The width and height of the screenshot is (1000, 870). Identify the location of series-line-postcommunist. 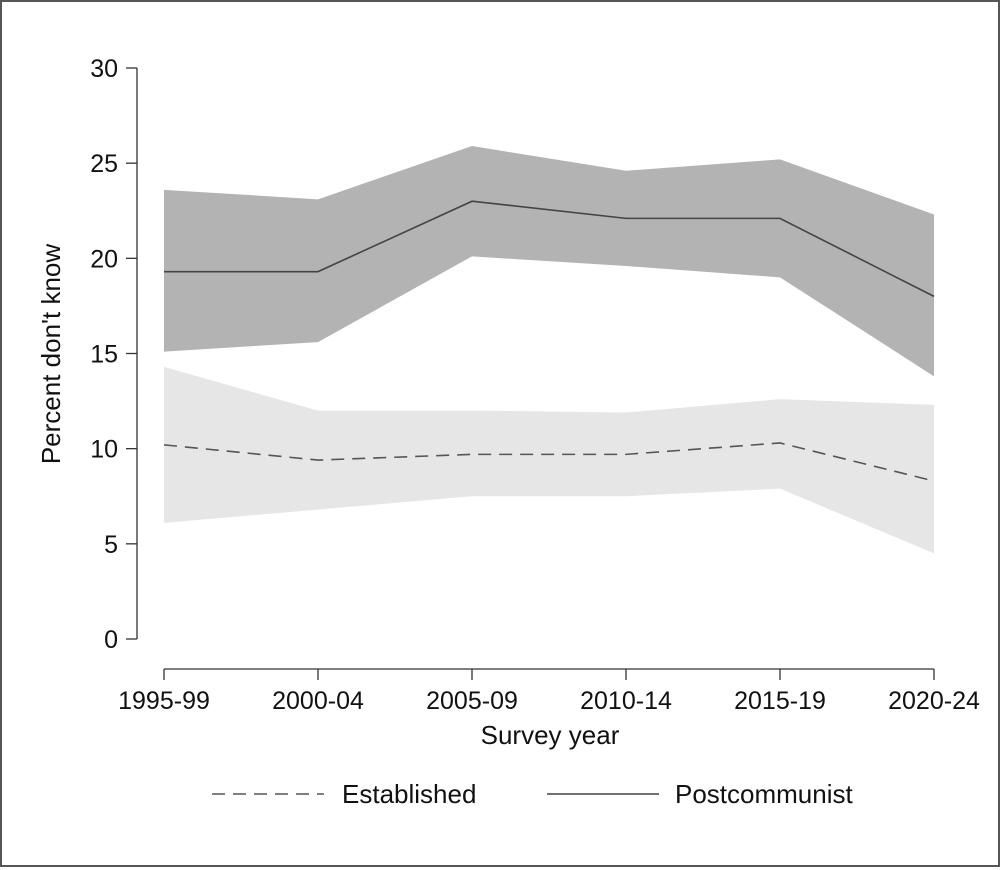
(549, 249).